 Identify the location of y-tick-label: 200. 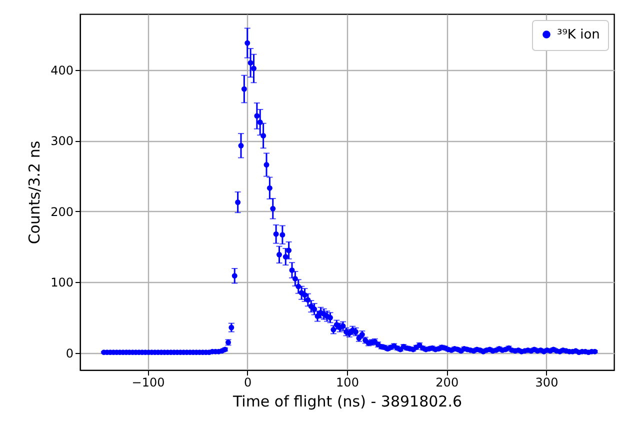
(62, 211).